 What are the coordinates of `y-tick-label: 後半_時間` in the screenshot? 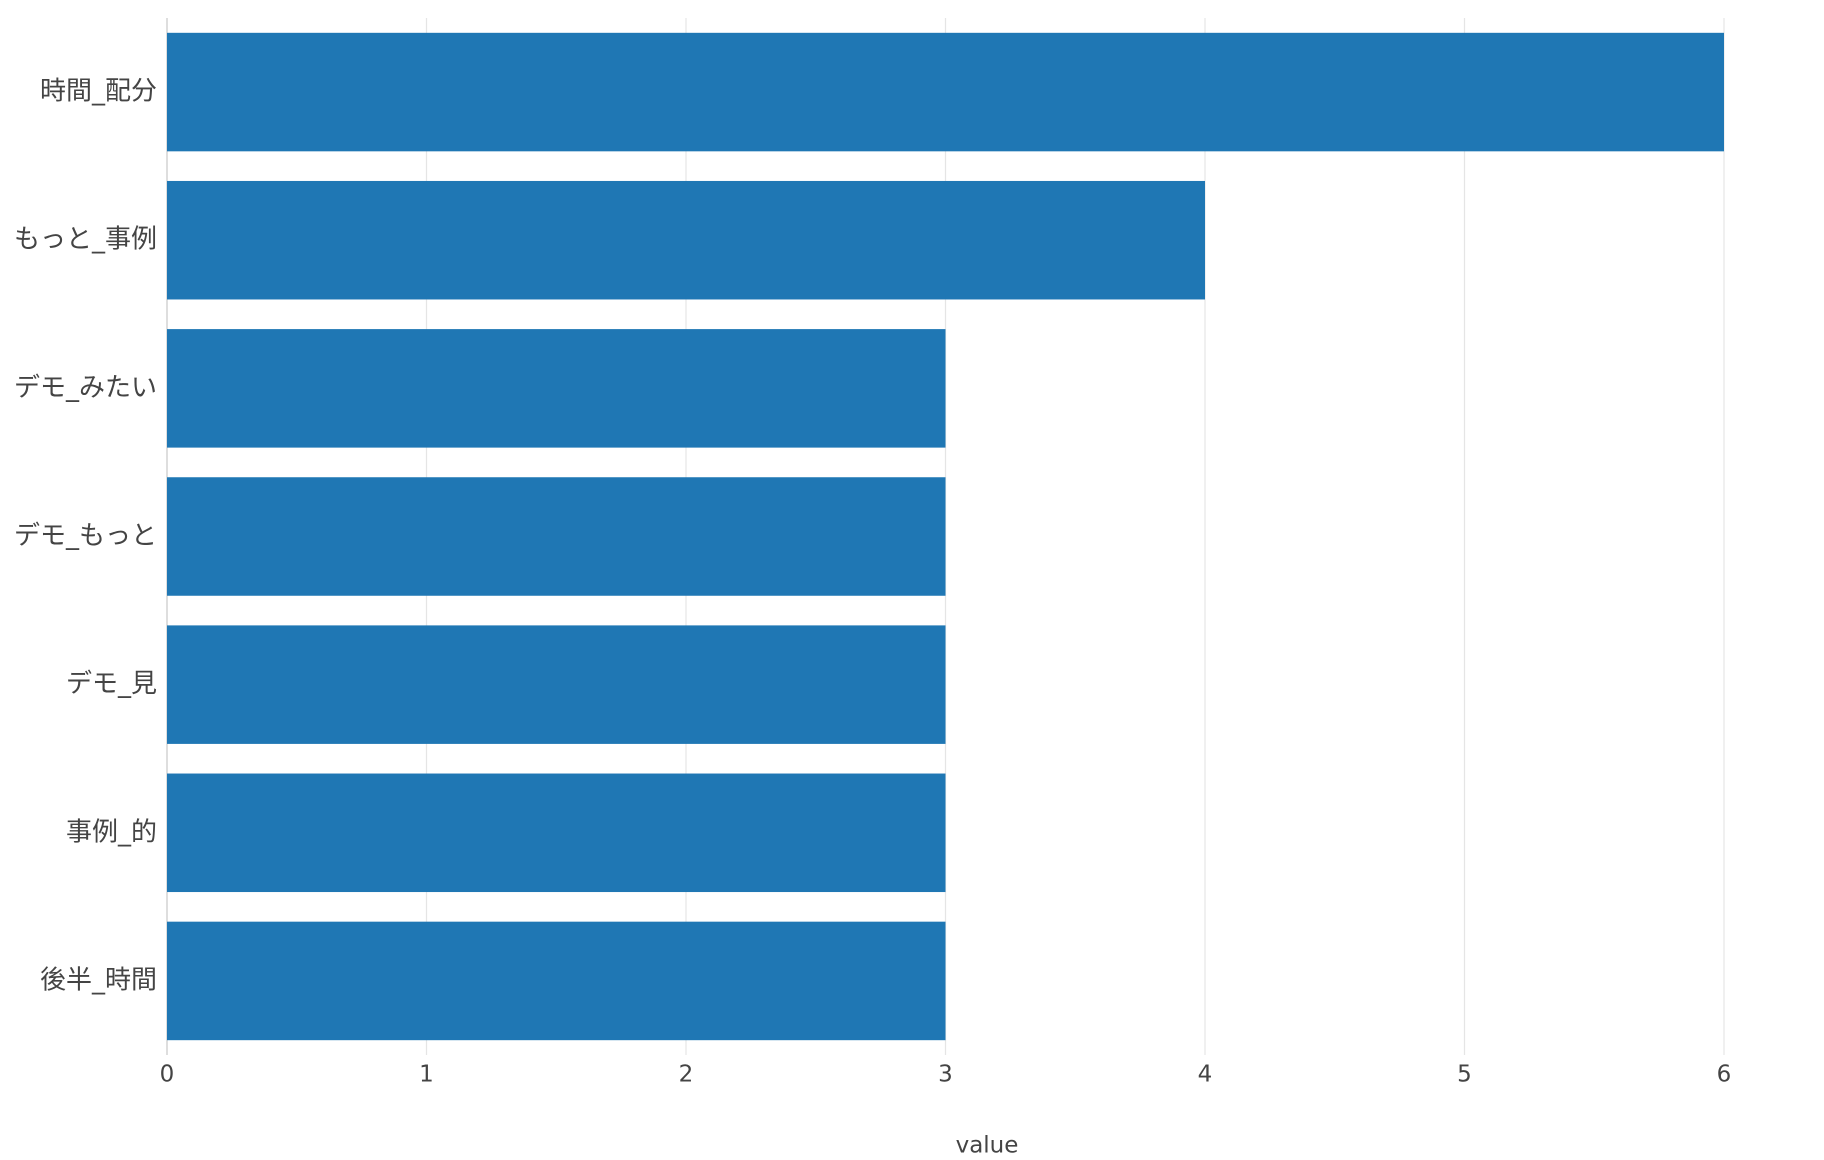 It's located at (98, 980).